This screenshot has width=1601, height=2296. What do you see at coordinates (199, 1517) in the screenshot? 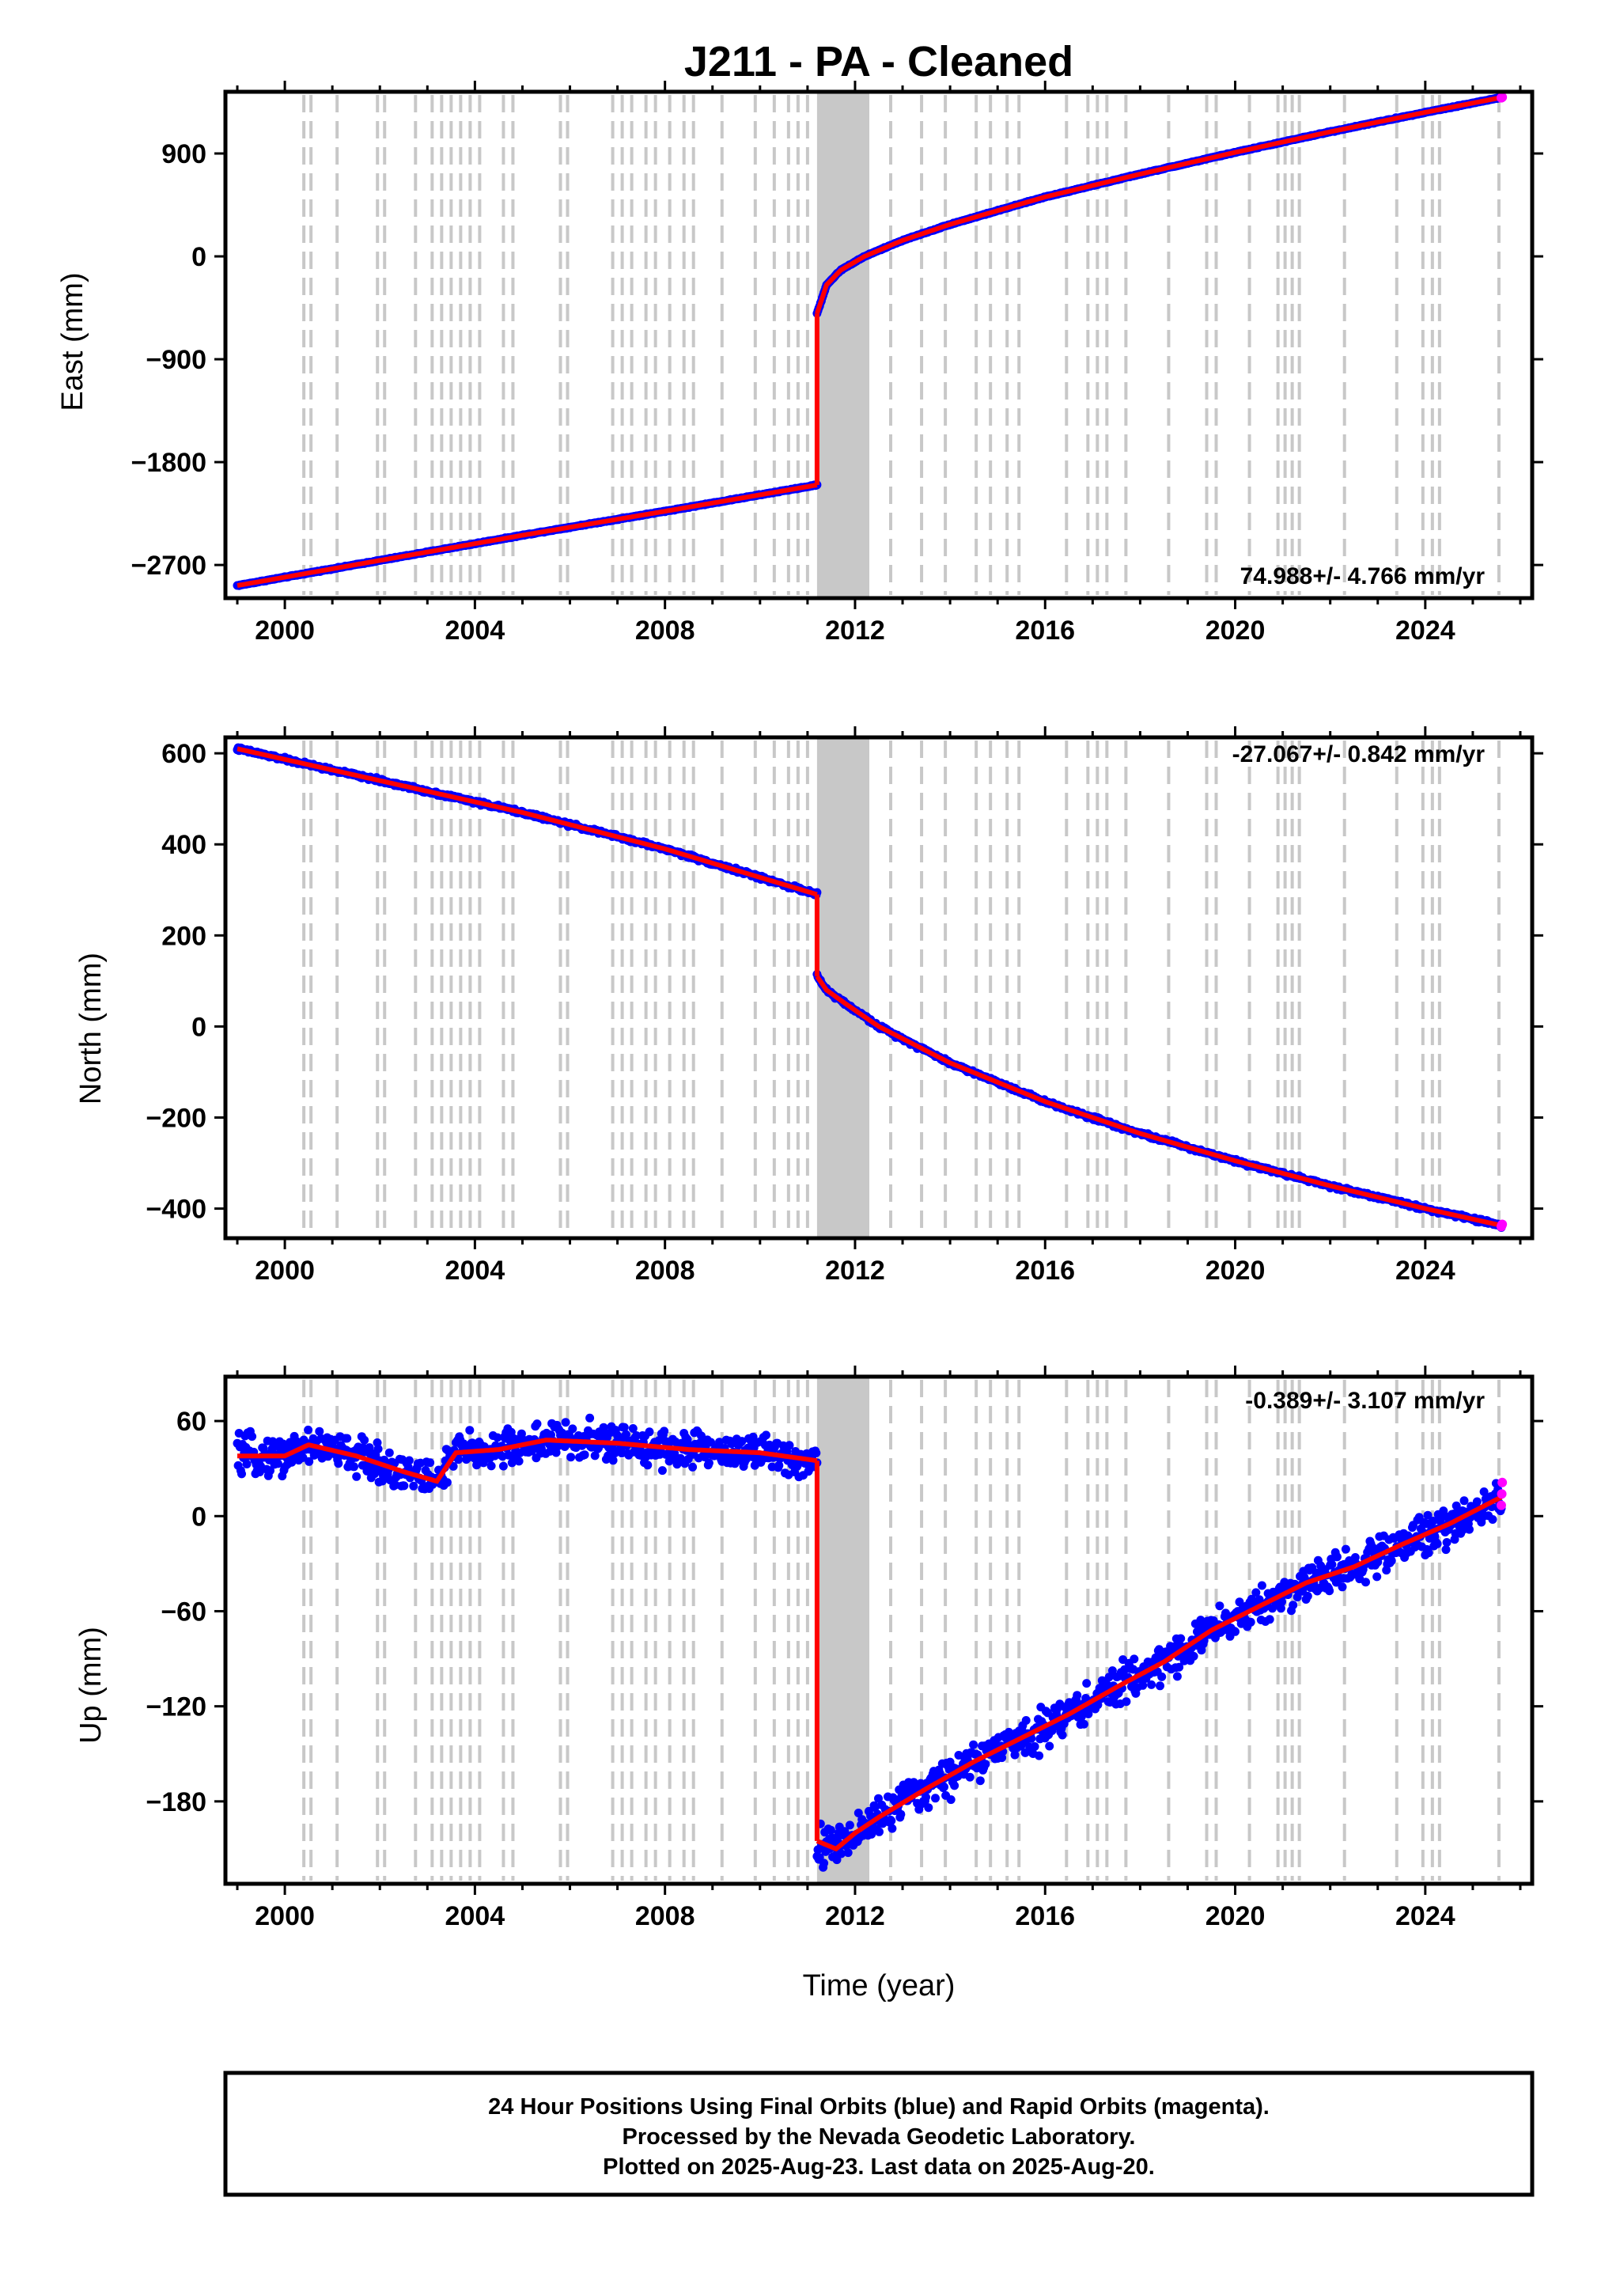
I see `up-y-tick-label: 0` at bounding box center [199, 1517].